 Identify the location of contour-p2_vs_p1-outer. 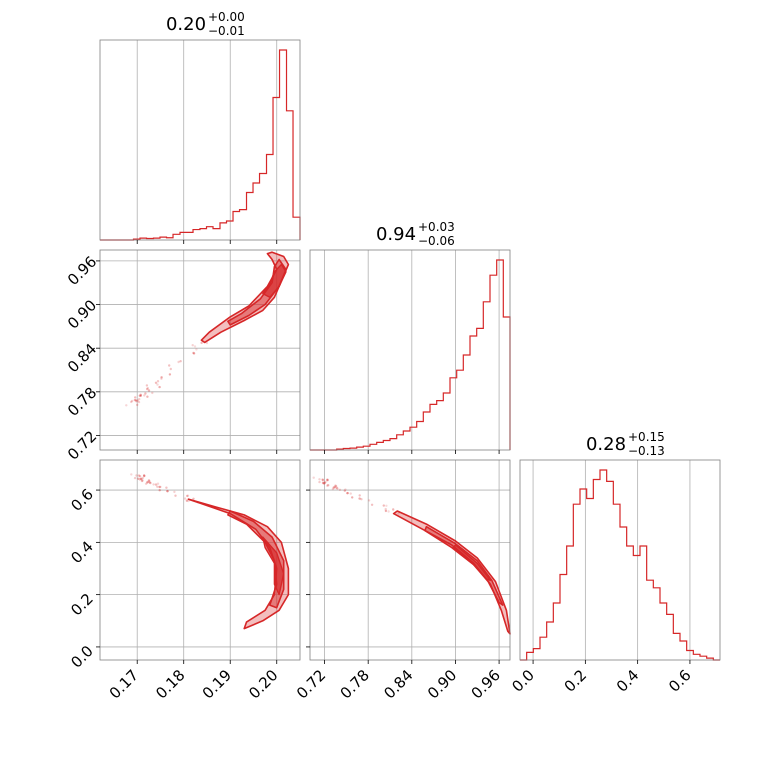
(451, 572).